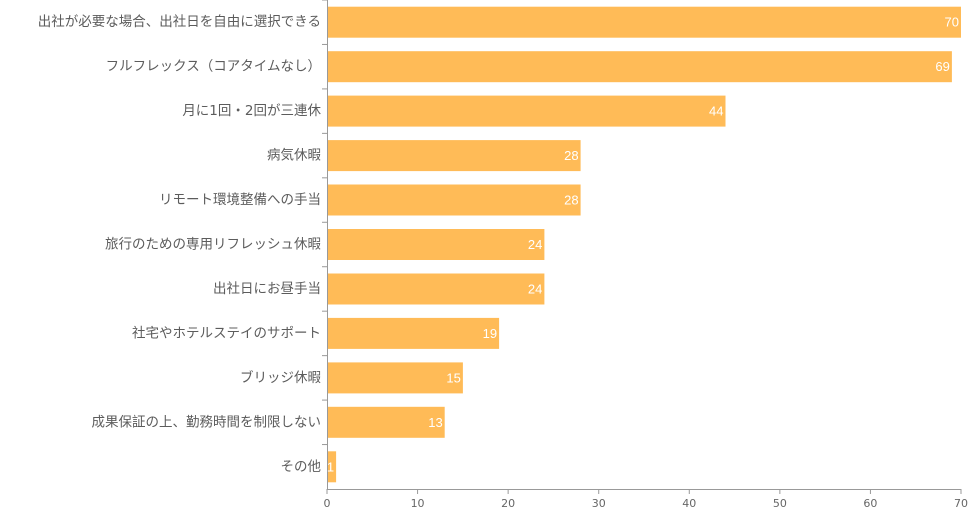 The image size is (972, 519). I want to click on value-label-10: 1, so click(330, 466).